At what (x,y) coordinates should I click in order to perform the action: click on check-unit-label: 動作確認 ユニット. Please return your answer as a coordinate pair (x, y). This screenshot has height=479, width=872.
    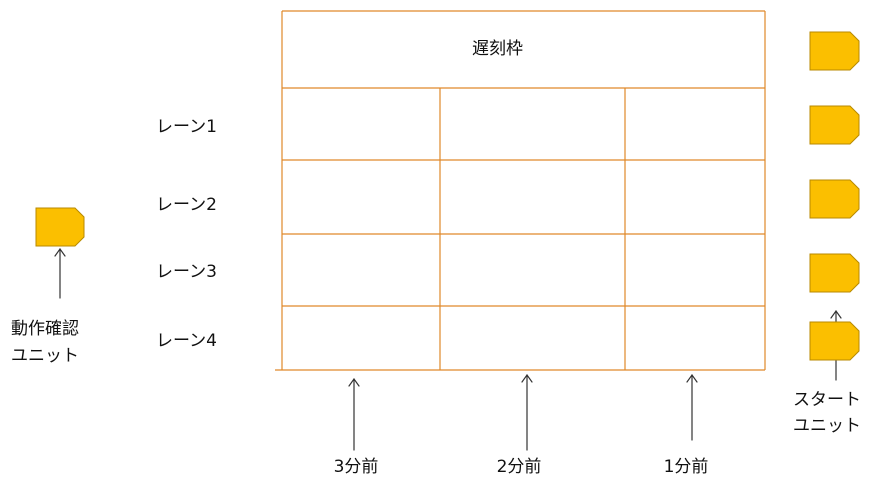
    Looking at the image, I should click on (45, 343).